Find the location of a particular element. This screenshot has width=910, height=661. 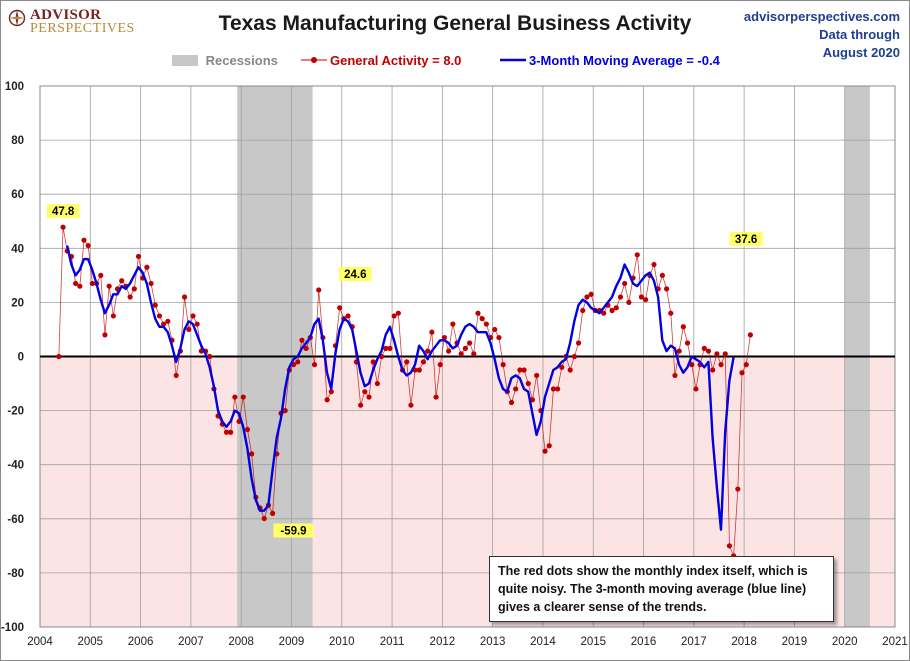

legend-recessions: Recessions is located at coordinates (225, 60).